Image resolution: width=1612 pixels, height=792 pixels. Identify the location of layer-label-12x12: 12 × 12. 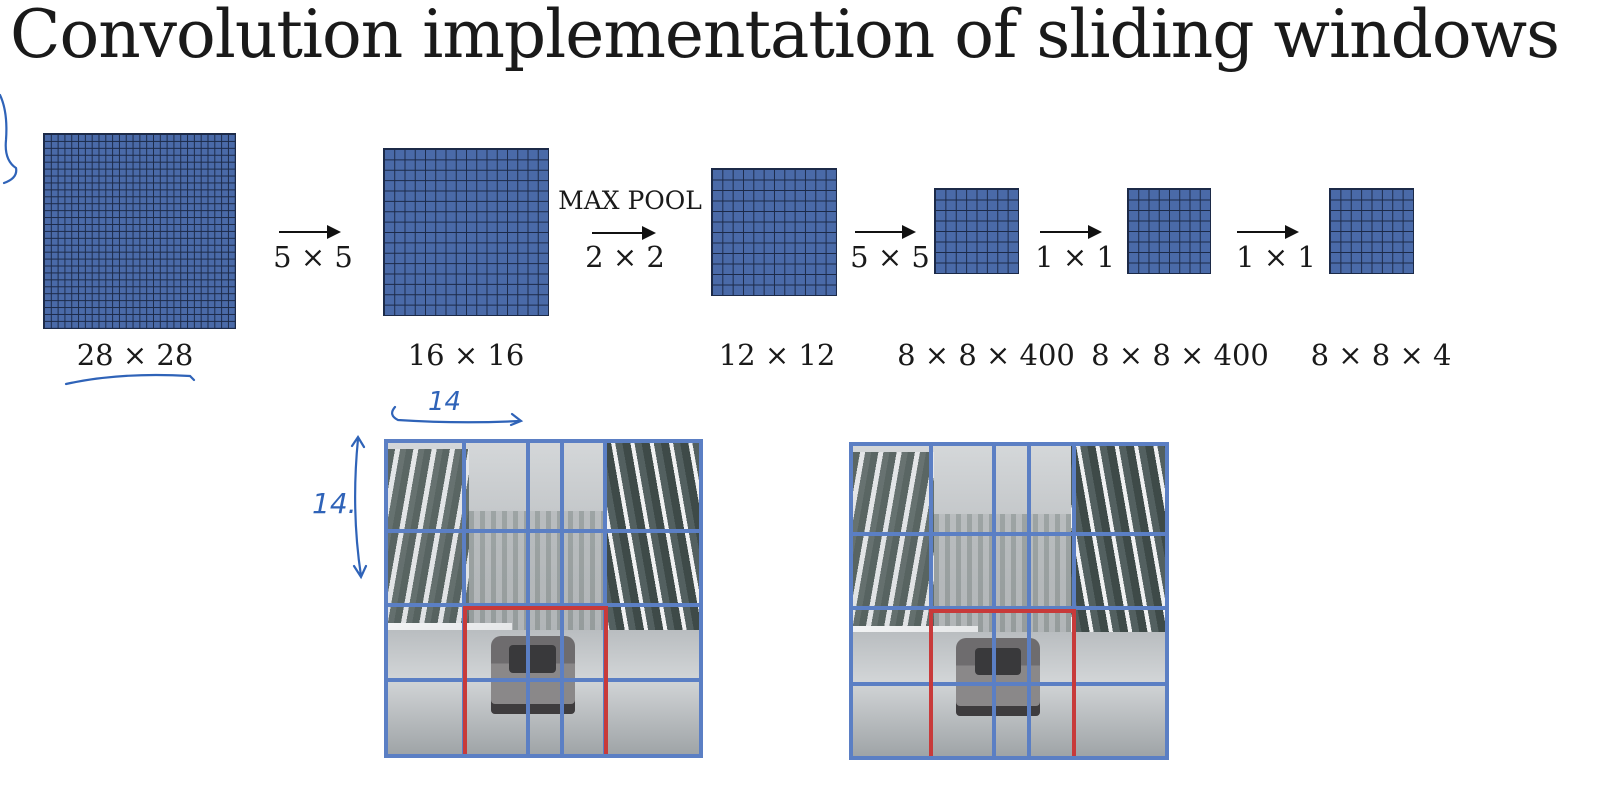
(777, 355).